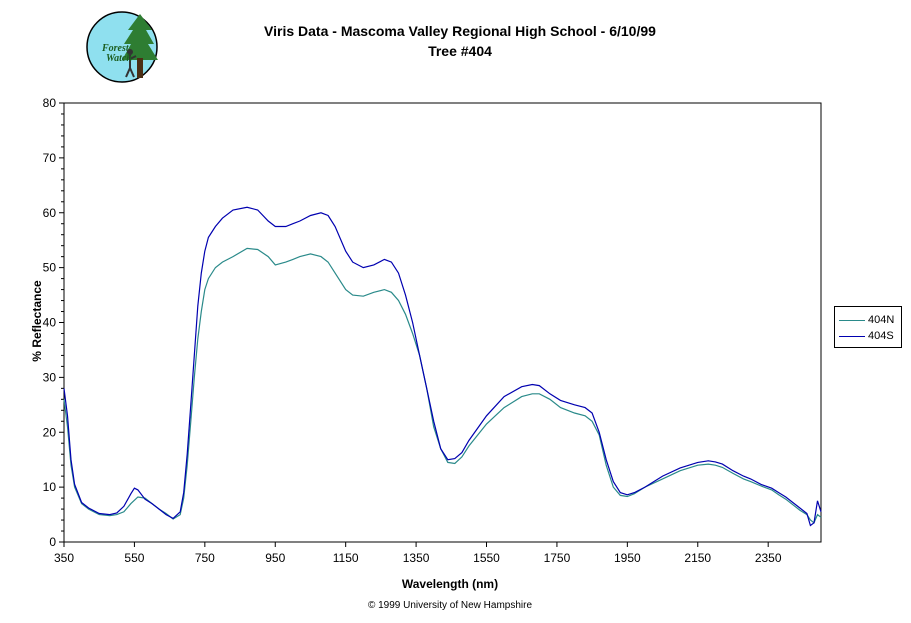 The width and height of the screenshot is (911, 623). I want to click on x-tick-label: 350, so click(64, 558).